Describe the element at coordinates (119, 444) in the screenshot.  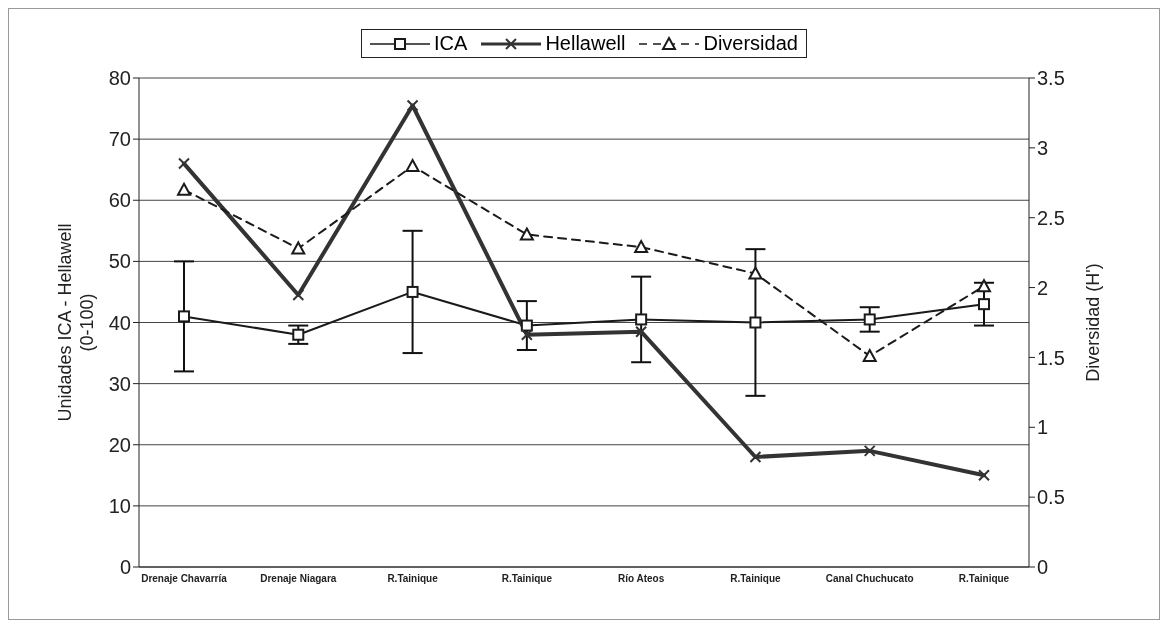
I see `y-tick-label: 20` at that location.